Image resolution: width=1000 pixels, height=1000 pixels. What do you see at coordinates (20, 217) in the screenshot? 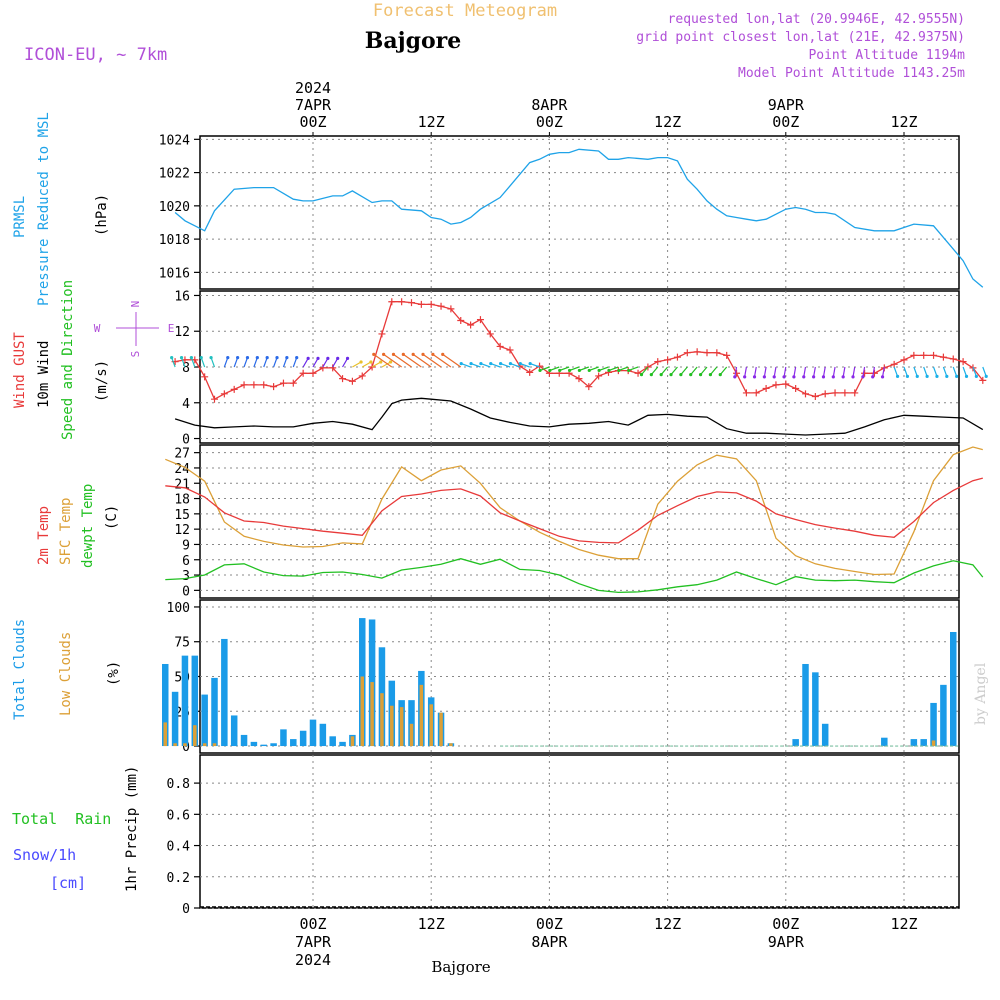
I see `pressure-label-prmsl: PRMSL` at bounding box center [20, 217].